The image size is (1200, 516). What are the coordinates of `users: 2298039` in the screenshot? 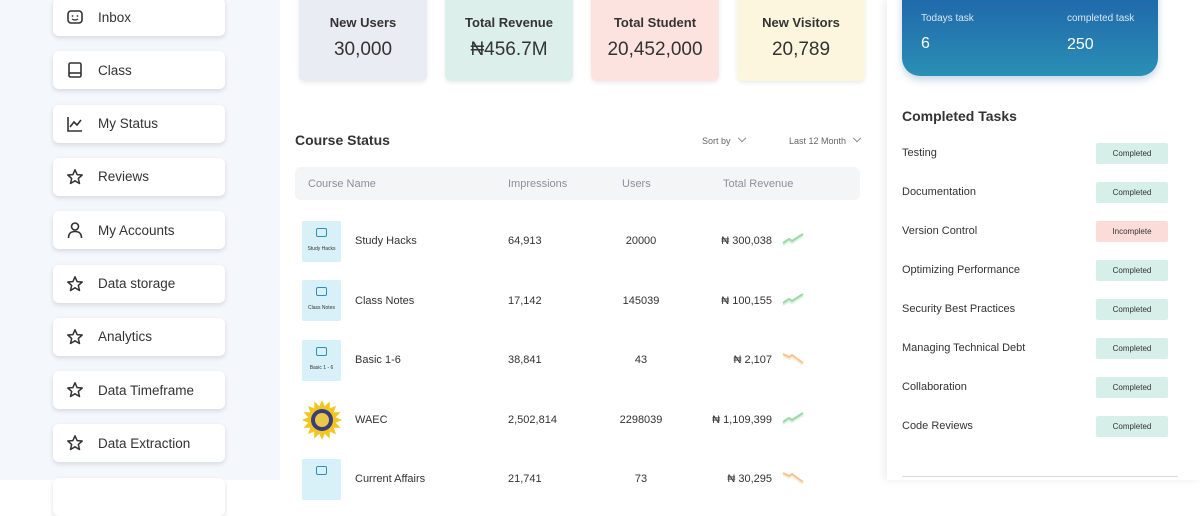 It's located at (641, 419).